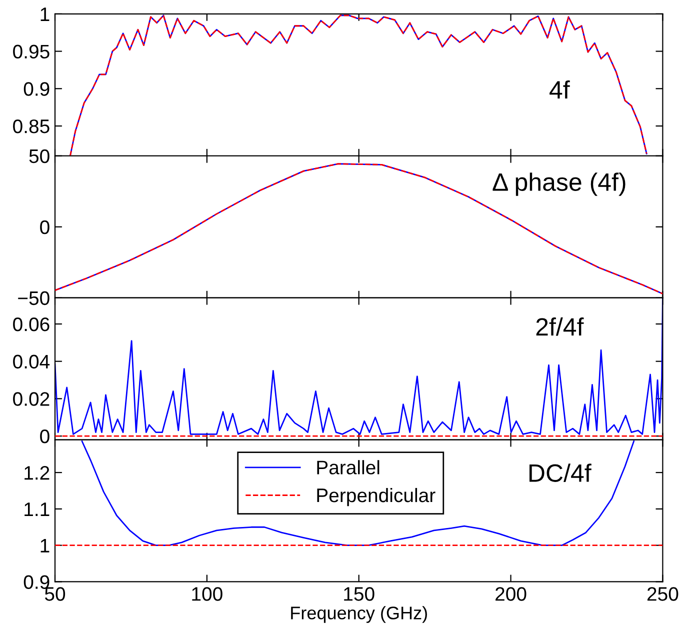 The width and height of the screenshot is (679, 633). Describe the element at coordinates (31, 51) in the screenshot. I see `y-tick-label: 0.95` at that location.